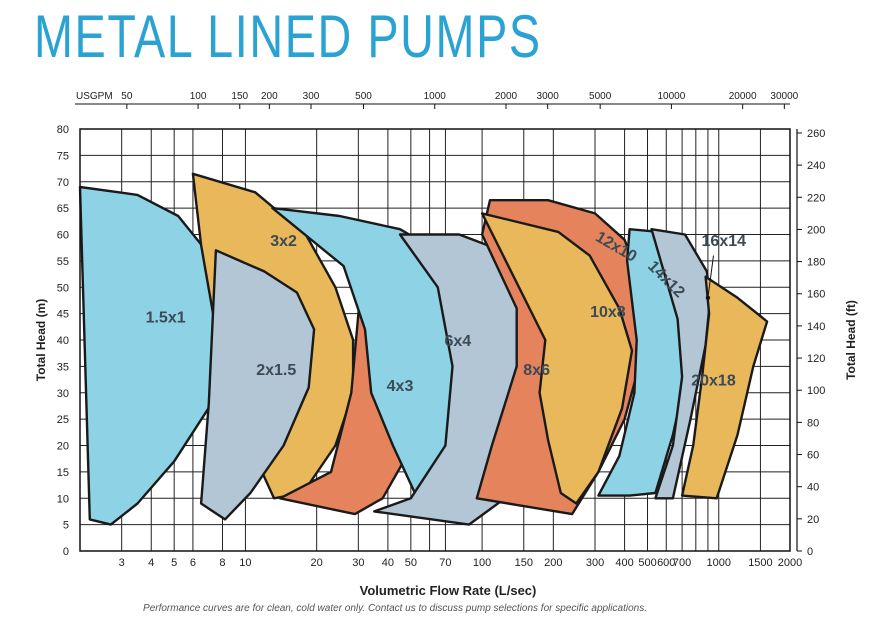  What do you see at coordinates (63, 315) in the screenshot?
I see `y-tick-label: 45` at bounding box center [63, 315].